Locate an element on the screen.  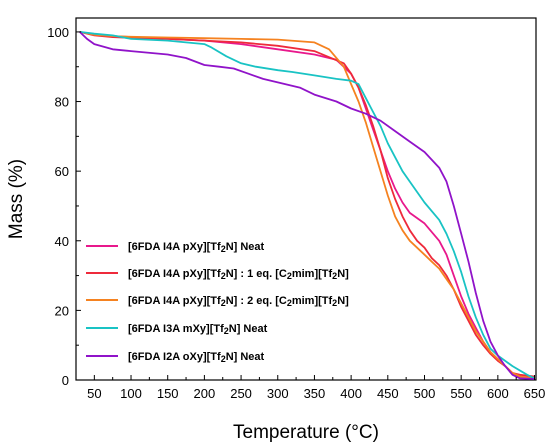
x-tick-label: 600 is located at coordinates (498, 393).